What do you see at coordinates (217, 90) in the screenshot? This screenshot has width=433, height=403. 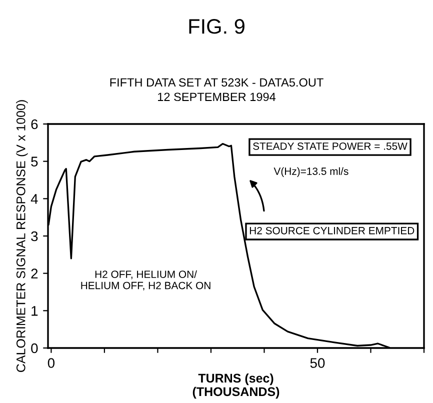 I see `chart-subtitle: FIFTH DATA SET AT 523K - DATA5.OUT 12 SEPTEMBER 1994` at bounding box center [217, 90].